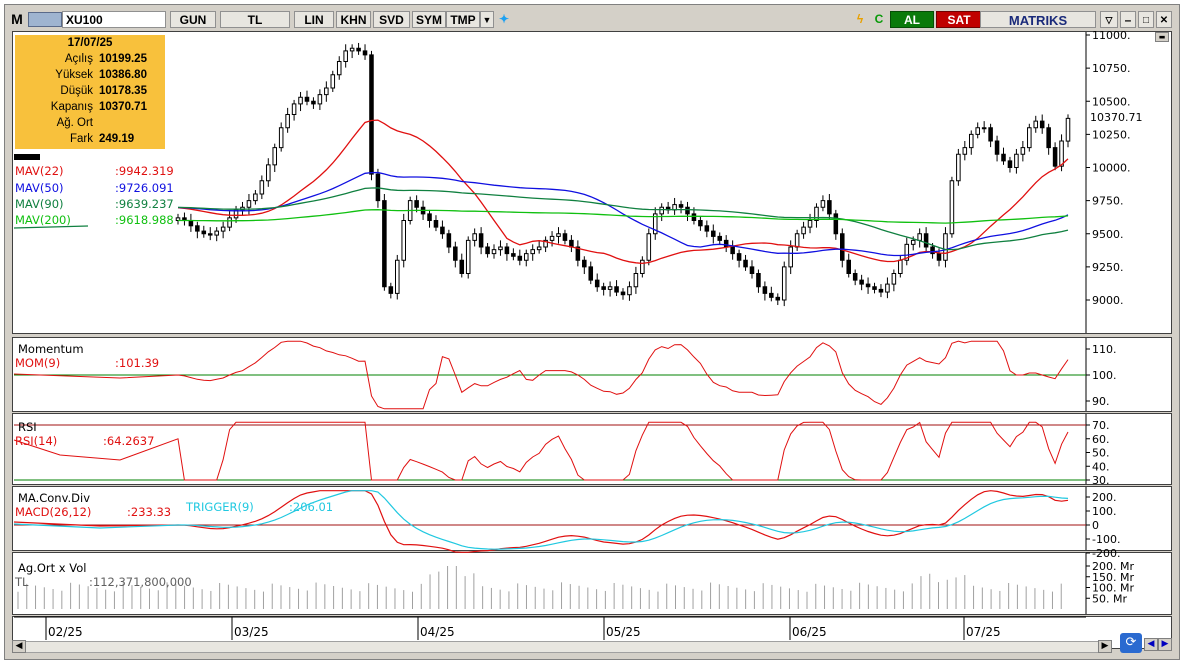 The width and height of the screenshot is (1184, 665). Describe the element at coordinates (98, 107) in the screenshot. I see `info-row-close: Kapanış 10370.71` at that location.